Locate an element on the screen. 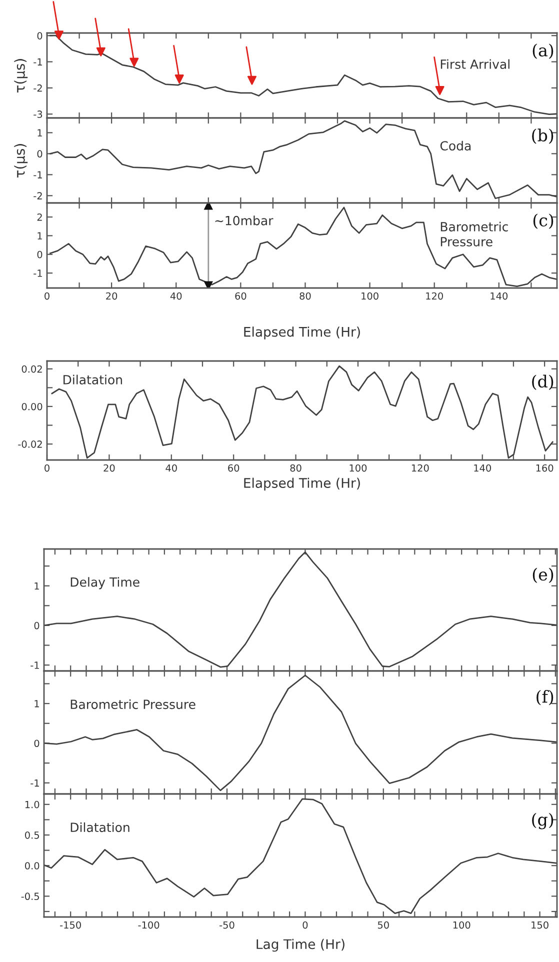 This screenshot has width=559, height=962. x-axis-title: Lag Time (Hr) is located at coordinates (300, 945).